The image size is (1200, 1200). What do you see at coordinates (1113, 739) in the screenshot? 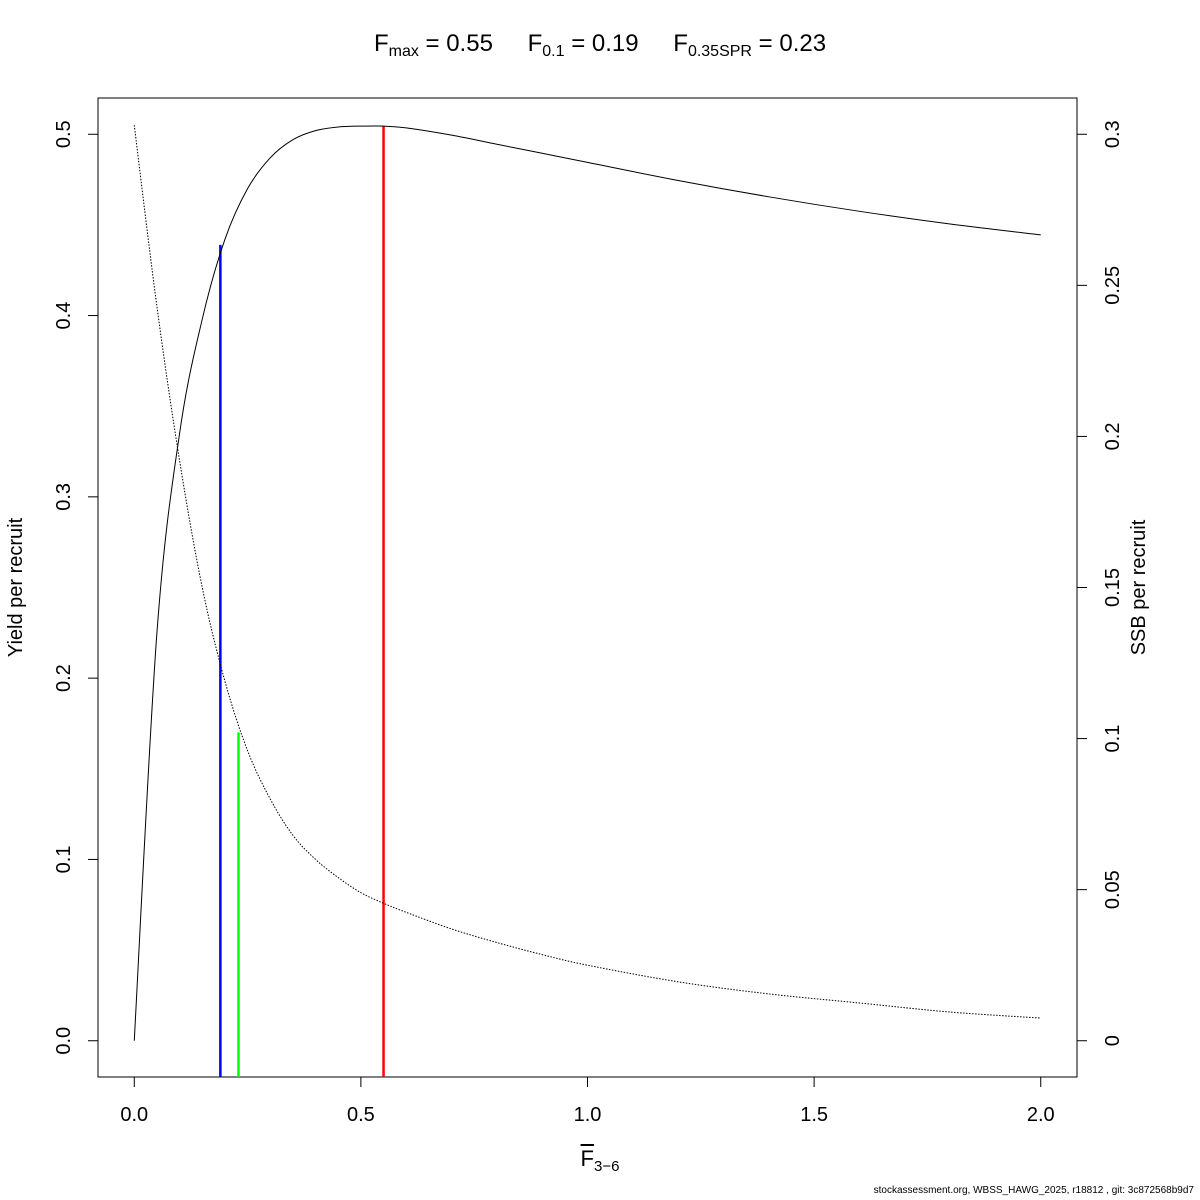
I see `y2-tick-label: 0.1` at bounding box center [1113, 739].